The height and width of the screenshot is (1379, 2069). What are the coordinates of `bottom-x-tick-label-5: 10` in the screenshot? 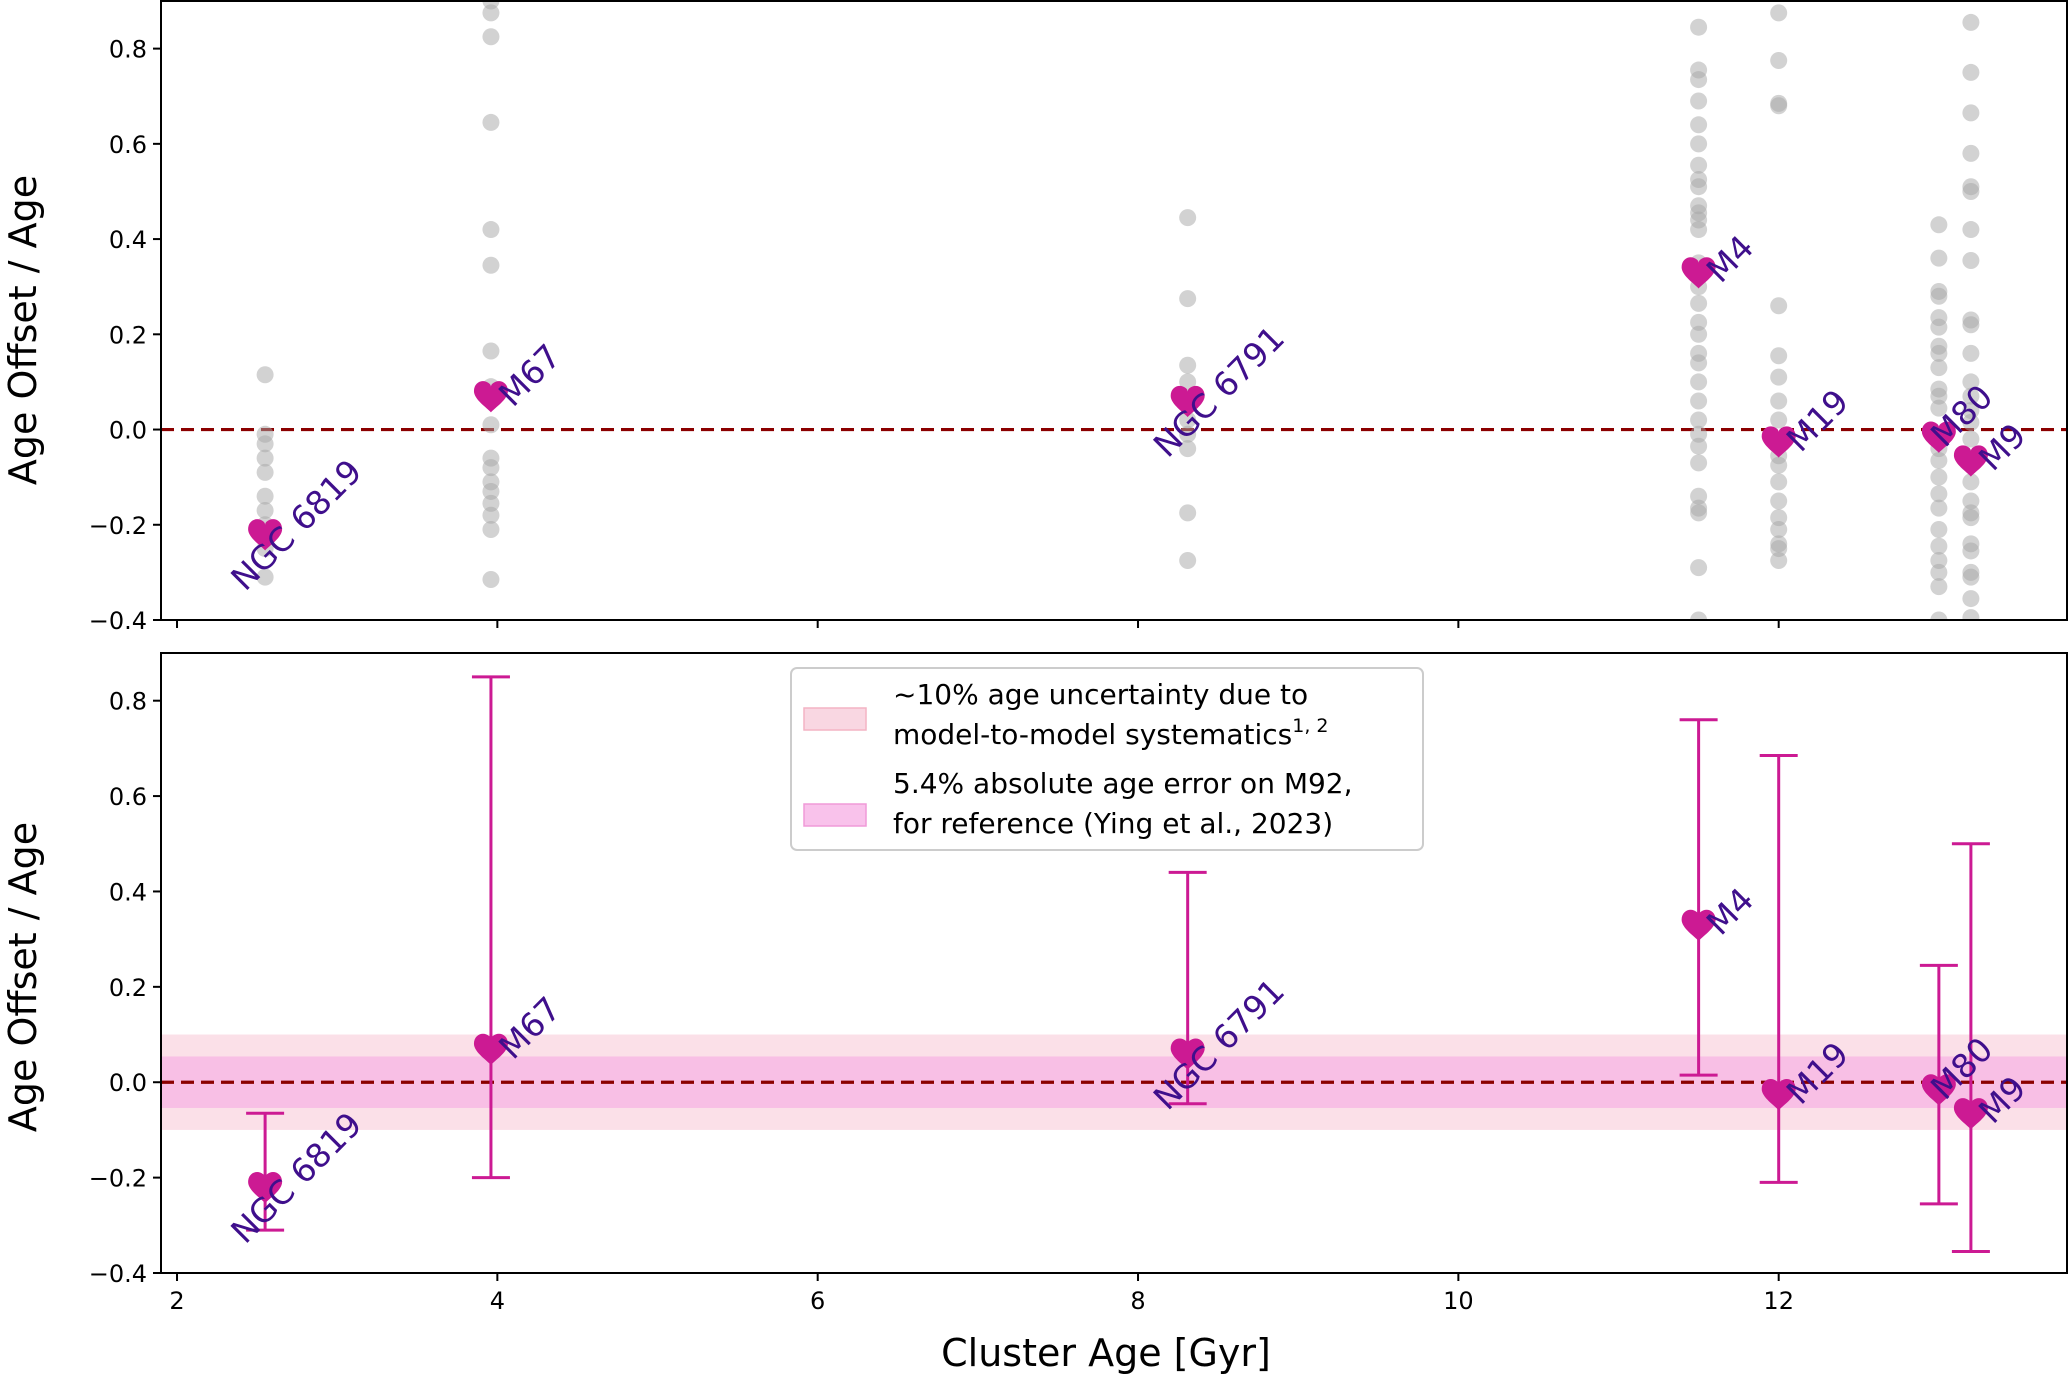 It's located at (1458, 1301).